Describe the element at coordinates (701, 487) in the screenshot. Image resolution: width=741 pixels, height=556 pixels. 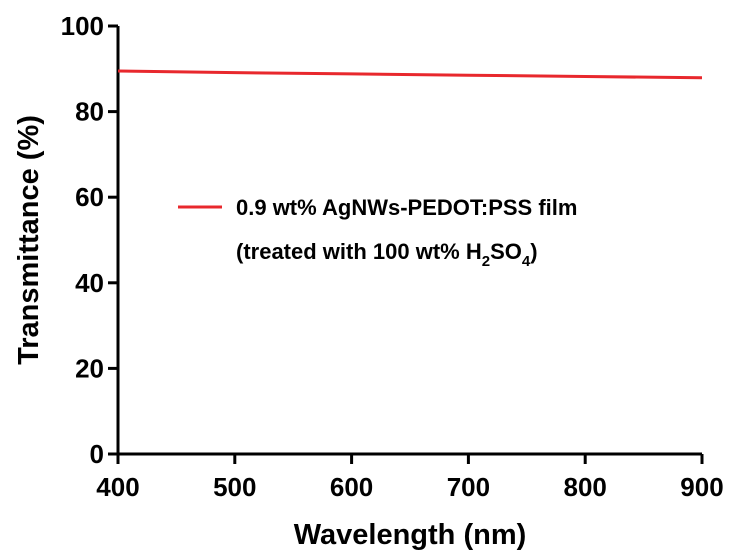
I see `x-tick-label: 900` at that location.